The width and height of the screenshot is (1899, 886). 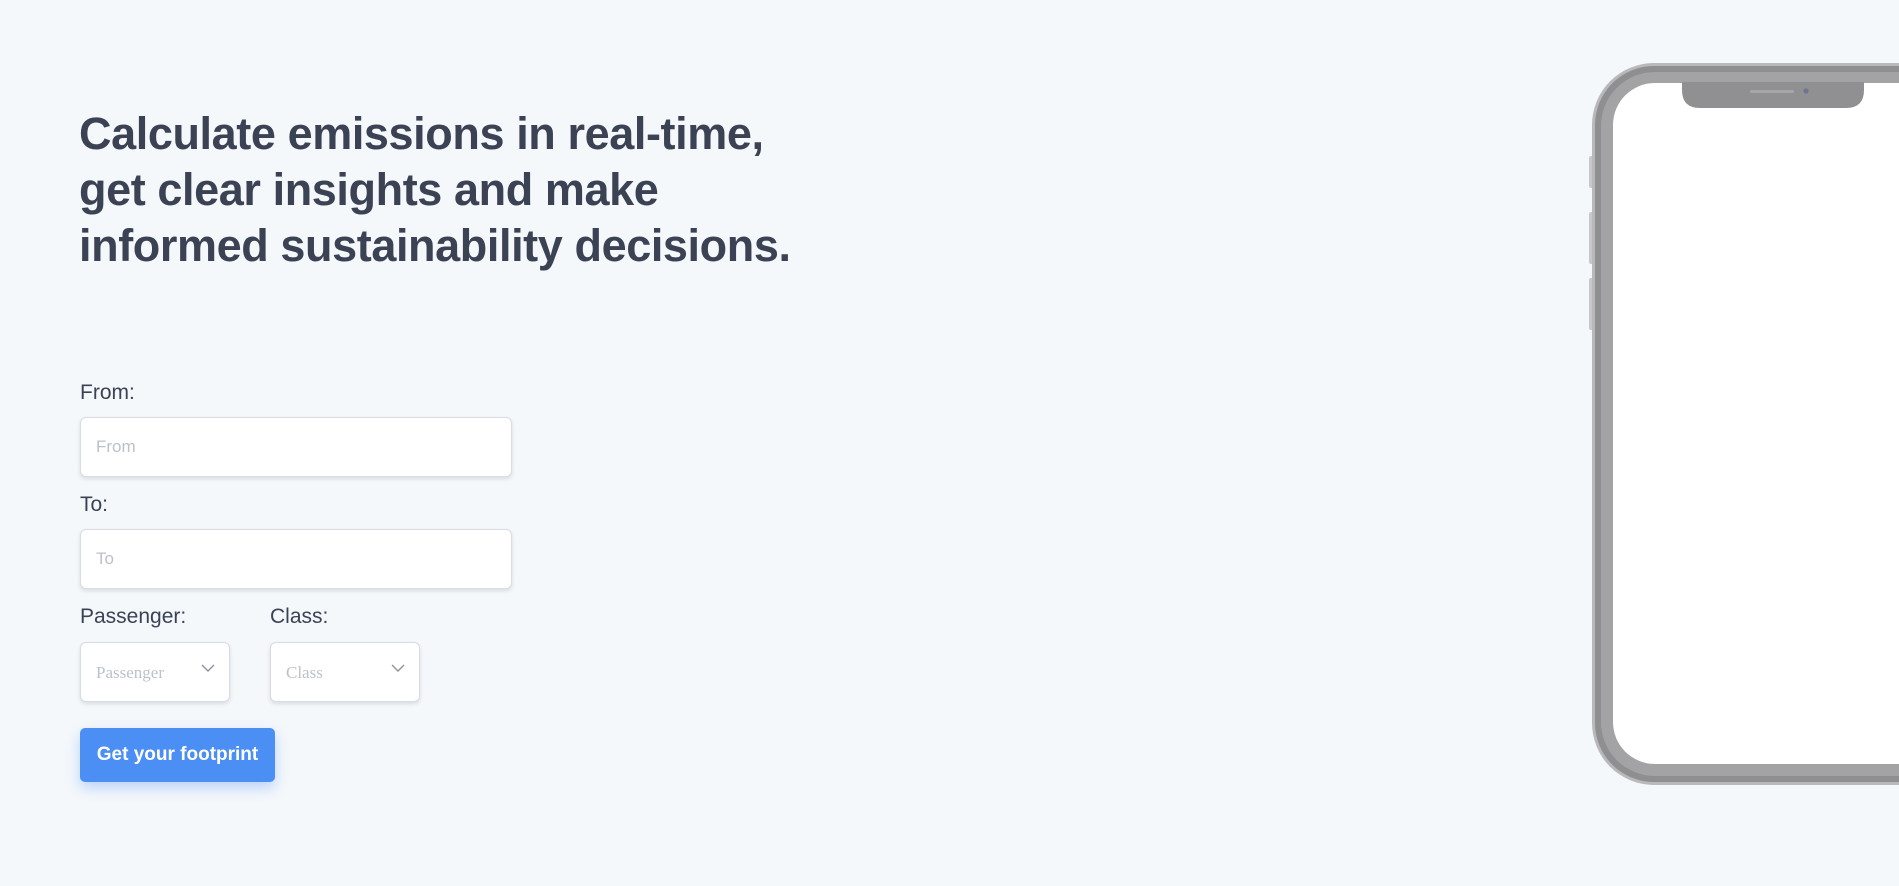 I want to click on to-label: To:, so click(x=94, y=504).